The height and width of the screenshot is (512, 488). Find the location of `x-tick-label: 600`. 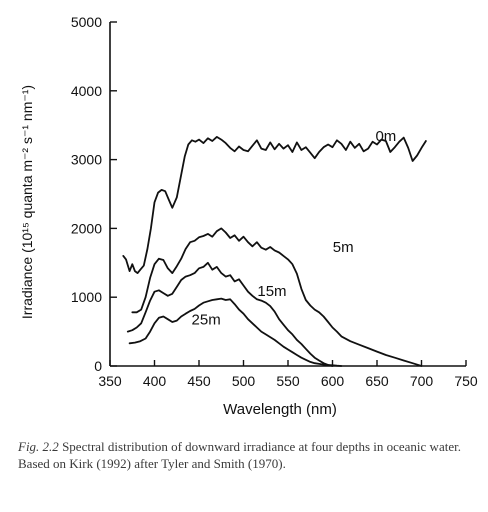

x-tick-label: 600 is located at coordinates (333, 381).